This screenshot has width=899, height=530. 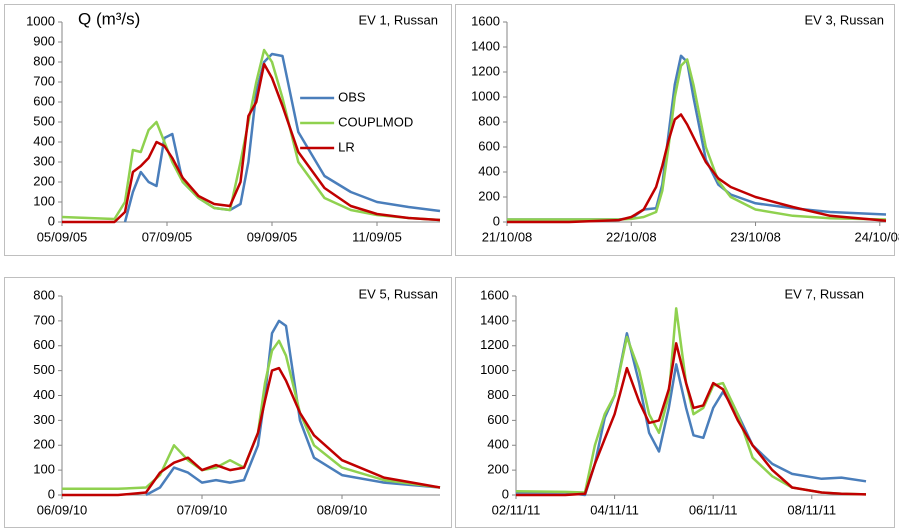 I want to click on x-tick-label: 02/11/11, so click(x=516, y=509).